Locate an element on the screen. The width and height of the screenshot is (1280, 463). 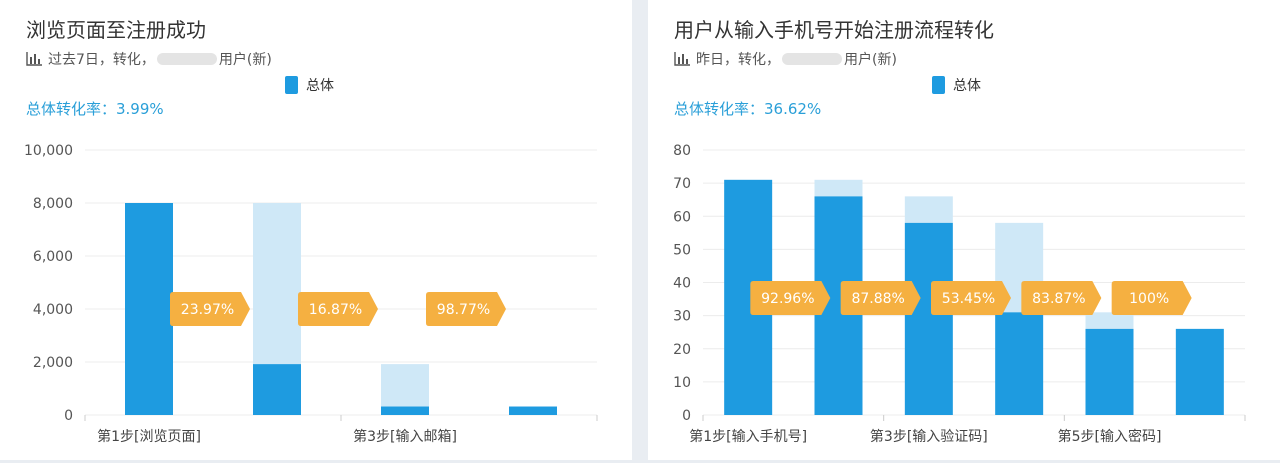
x-tick-label: 第3步[输入邮箱] is located at coordinates (405, 436).